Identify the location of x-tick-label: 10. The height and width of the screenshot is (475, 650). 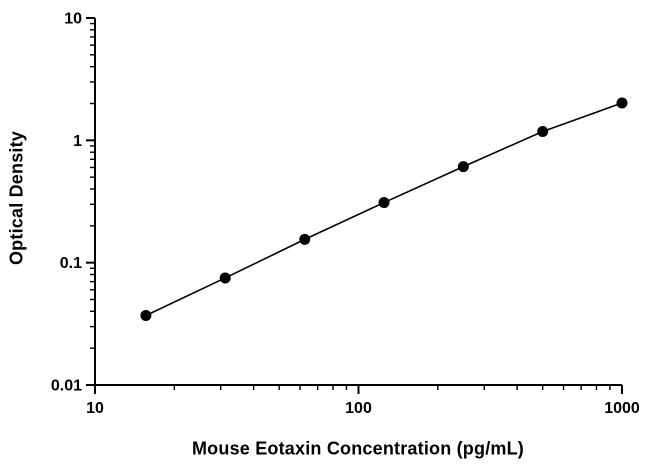
(95, 408).